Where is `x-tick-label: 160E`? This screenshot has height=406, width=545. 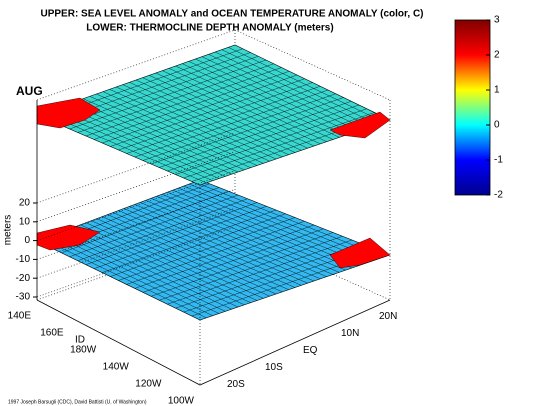
x-tick-label: 160E is located at coordinates (52, 333).